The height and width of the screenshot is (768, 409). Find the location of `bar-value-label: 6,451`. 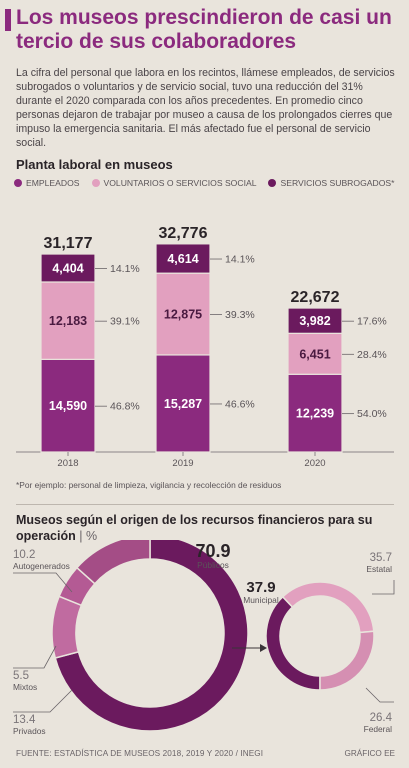

bar-value-label: 6,451 is located at coordinates (314, 354).